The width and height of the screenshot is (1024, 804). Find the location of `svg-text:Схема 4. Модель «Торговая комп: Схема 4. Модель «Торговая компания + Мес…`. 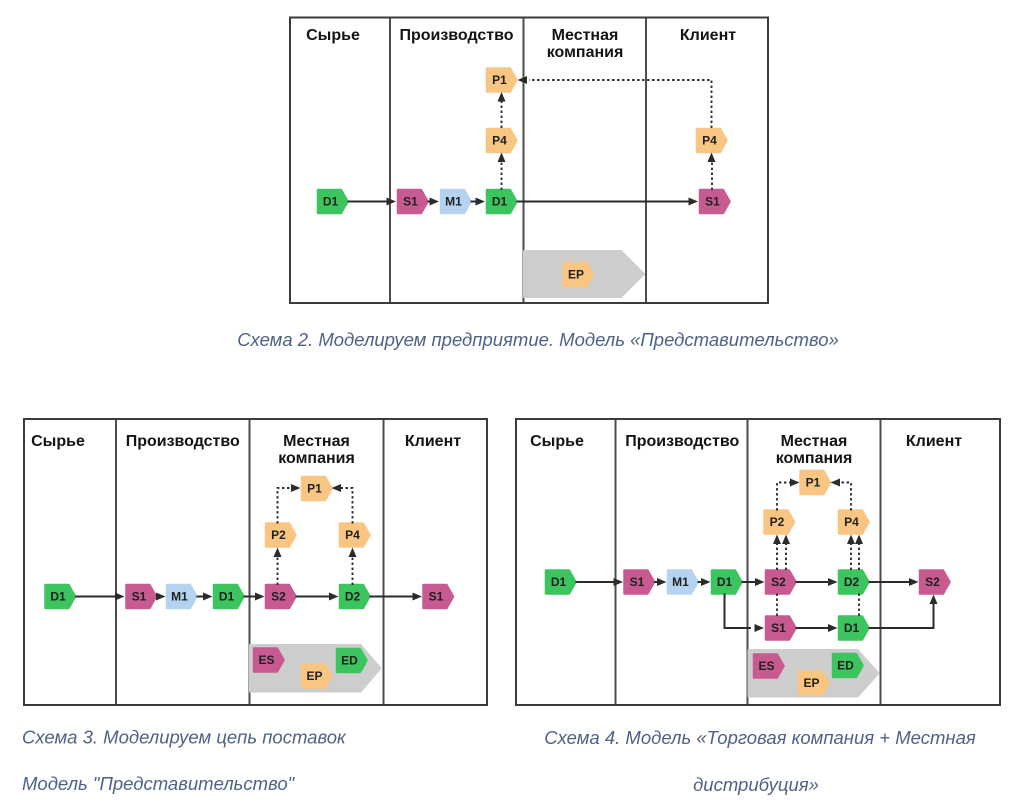

svg-text:Схема 4. Модель «Торговая комп: Схема 4. Модель «Торговая компания + Мес… is located at coordinates (760, 737).